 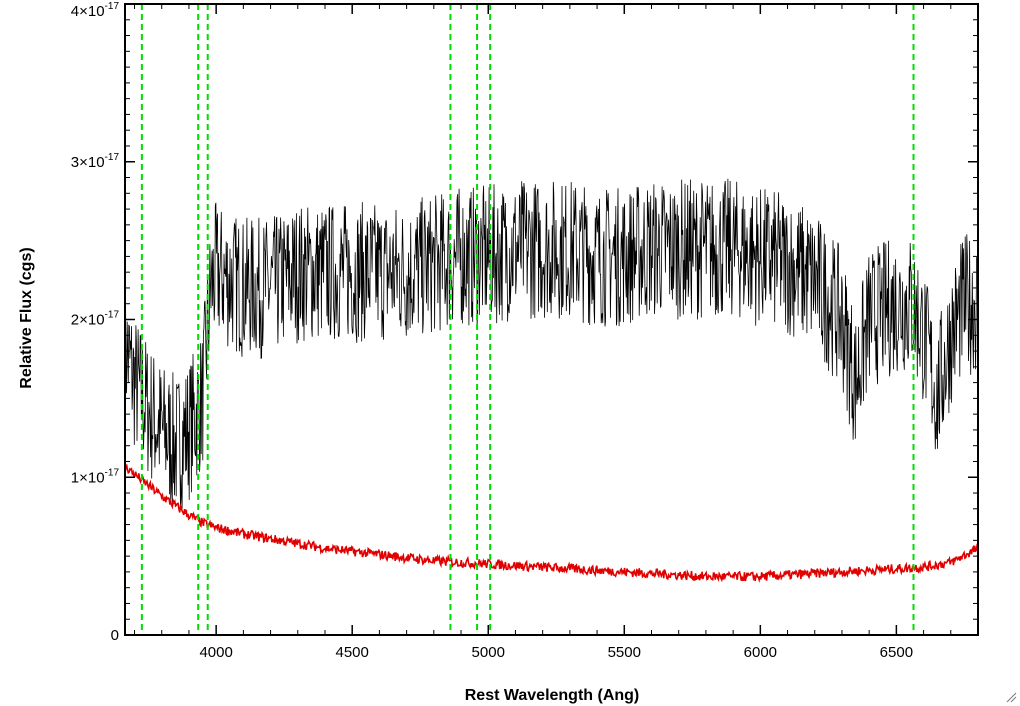 What do you see at coordinates (26, 317) in the screenshot?
I see `y-axis-label: Relative Flux (cgs)` at bounding box center [26, 317].